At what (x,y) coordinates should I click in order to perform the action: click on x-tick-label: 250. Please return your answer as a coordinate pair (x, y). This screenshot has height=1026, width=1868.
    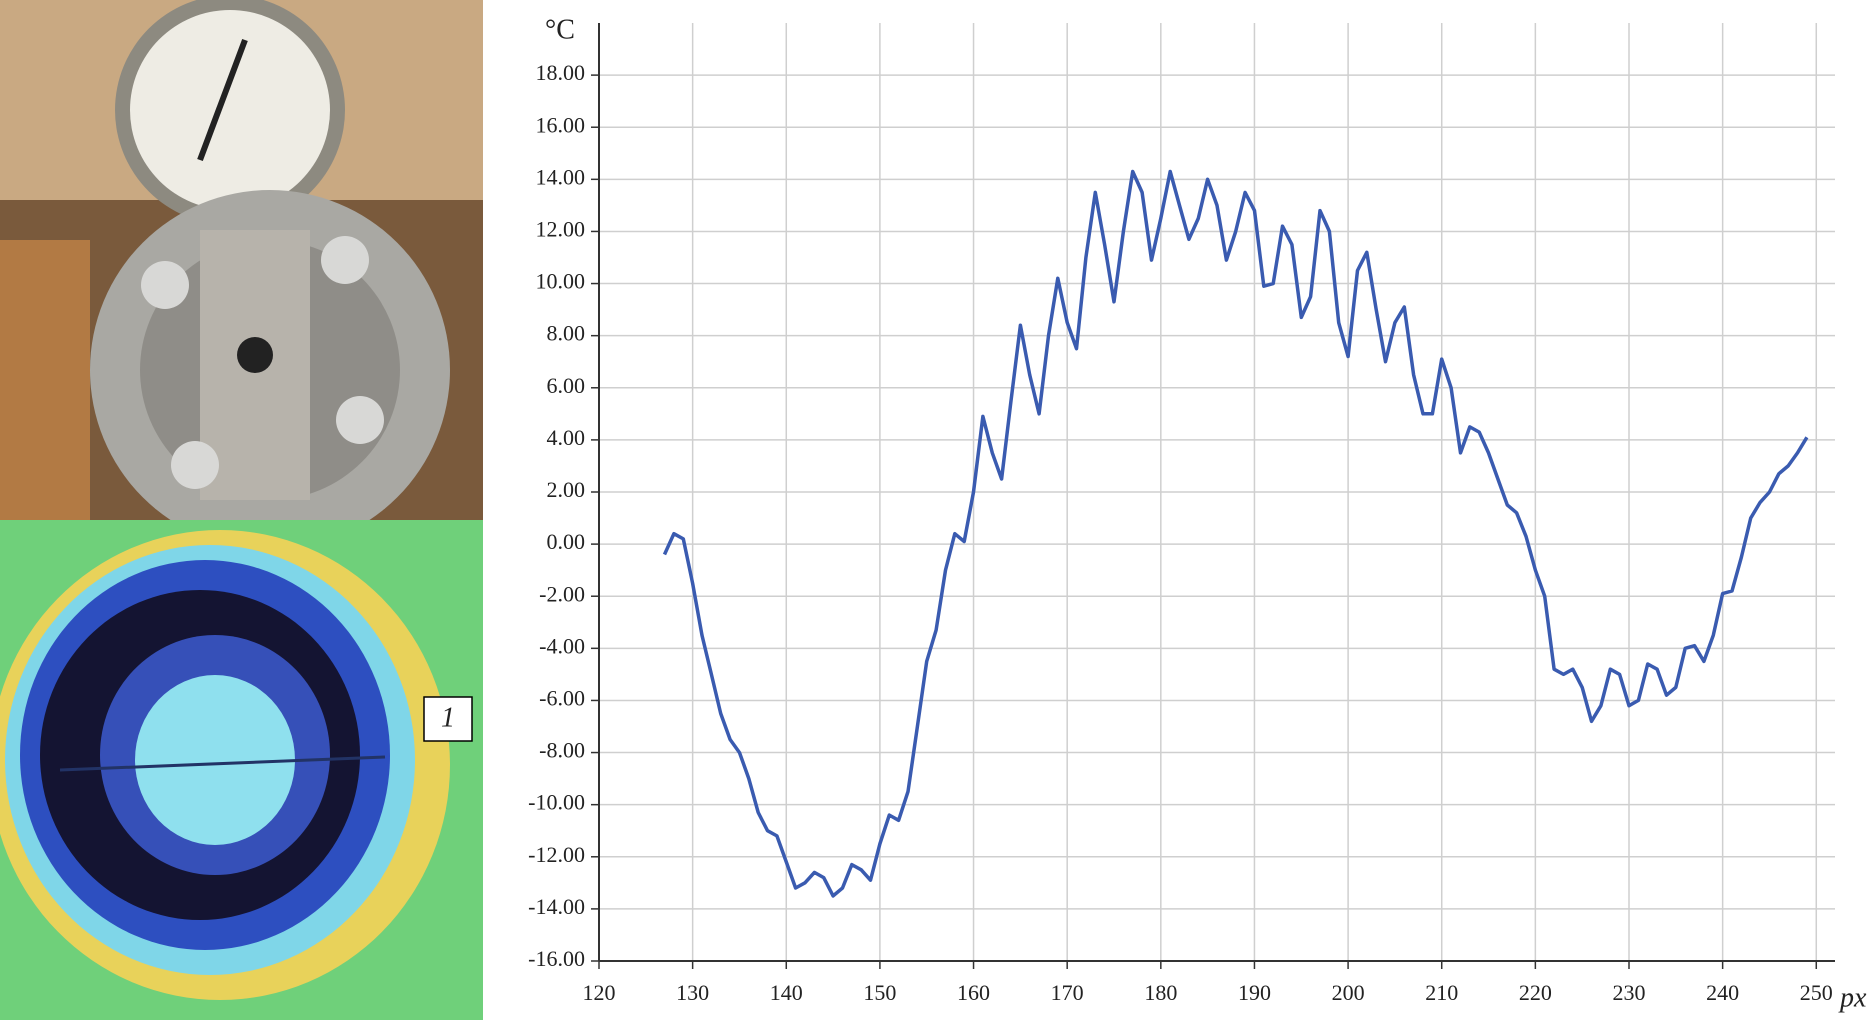
    Looking at the image, I should click on (1816, 992).